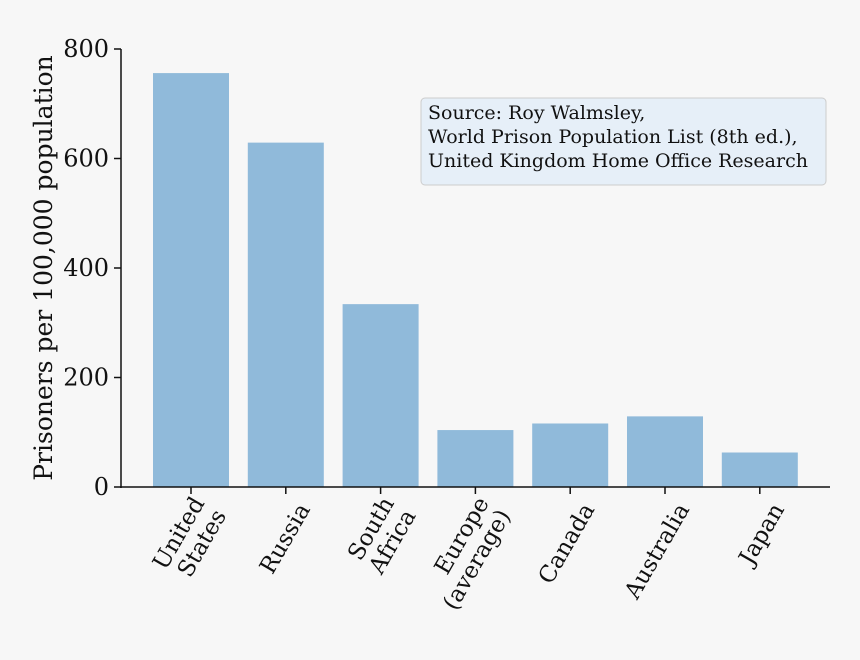 Image resolution: width=860 pixels, height=660 pixels. I want to click on y-tick-label: 600, so click(86, 159).